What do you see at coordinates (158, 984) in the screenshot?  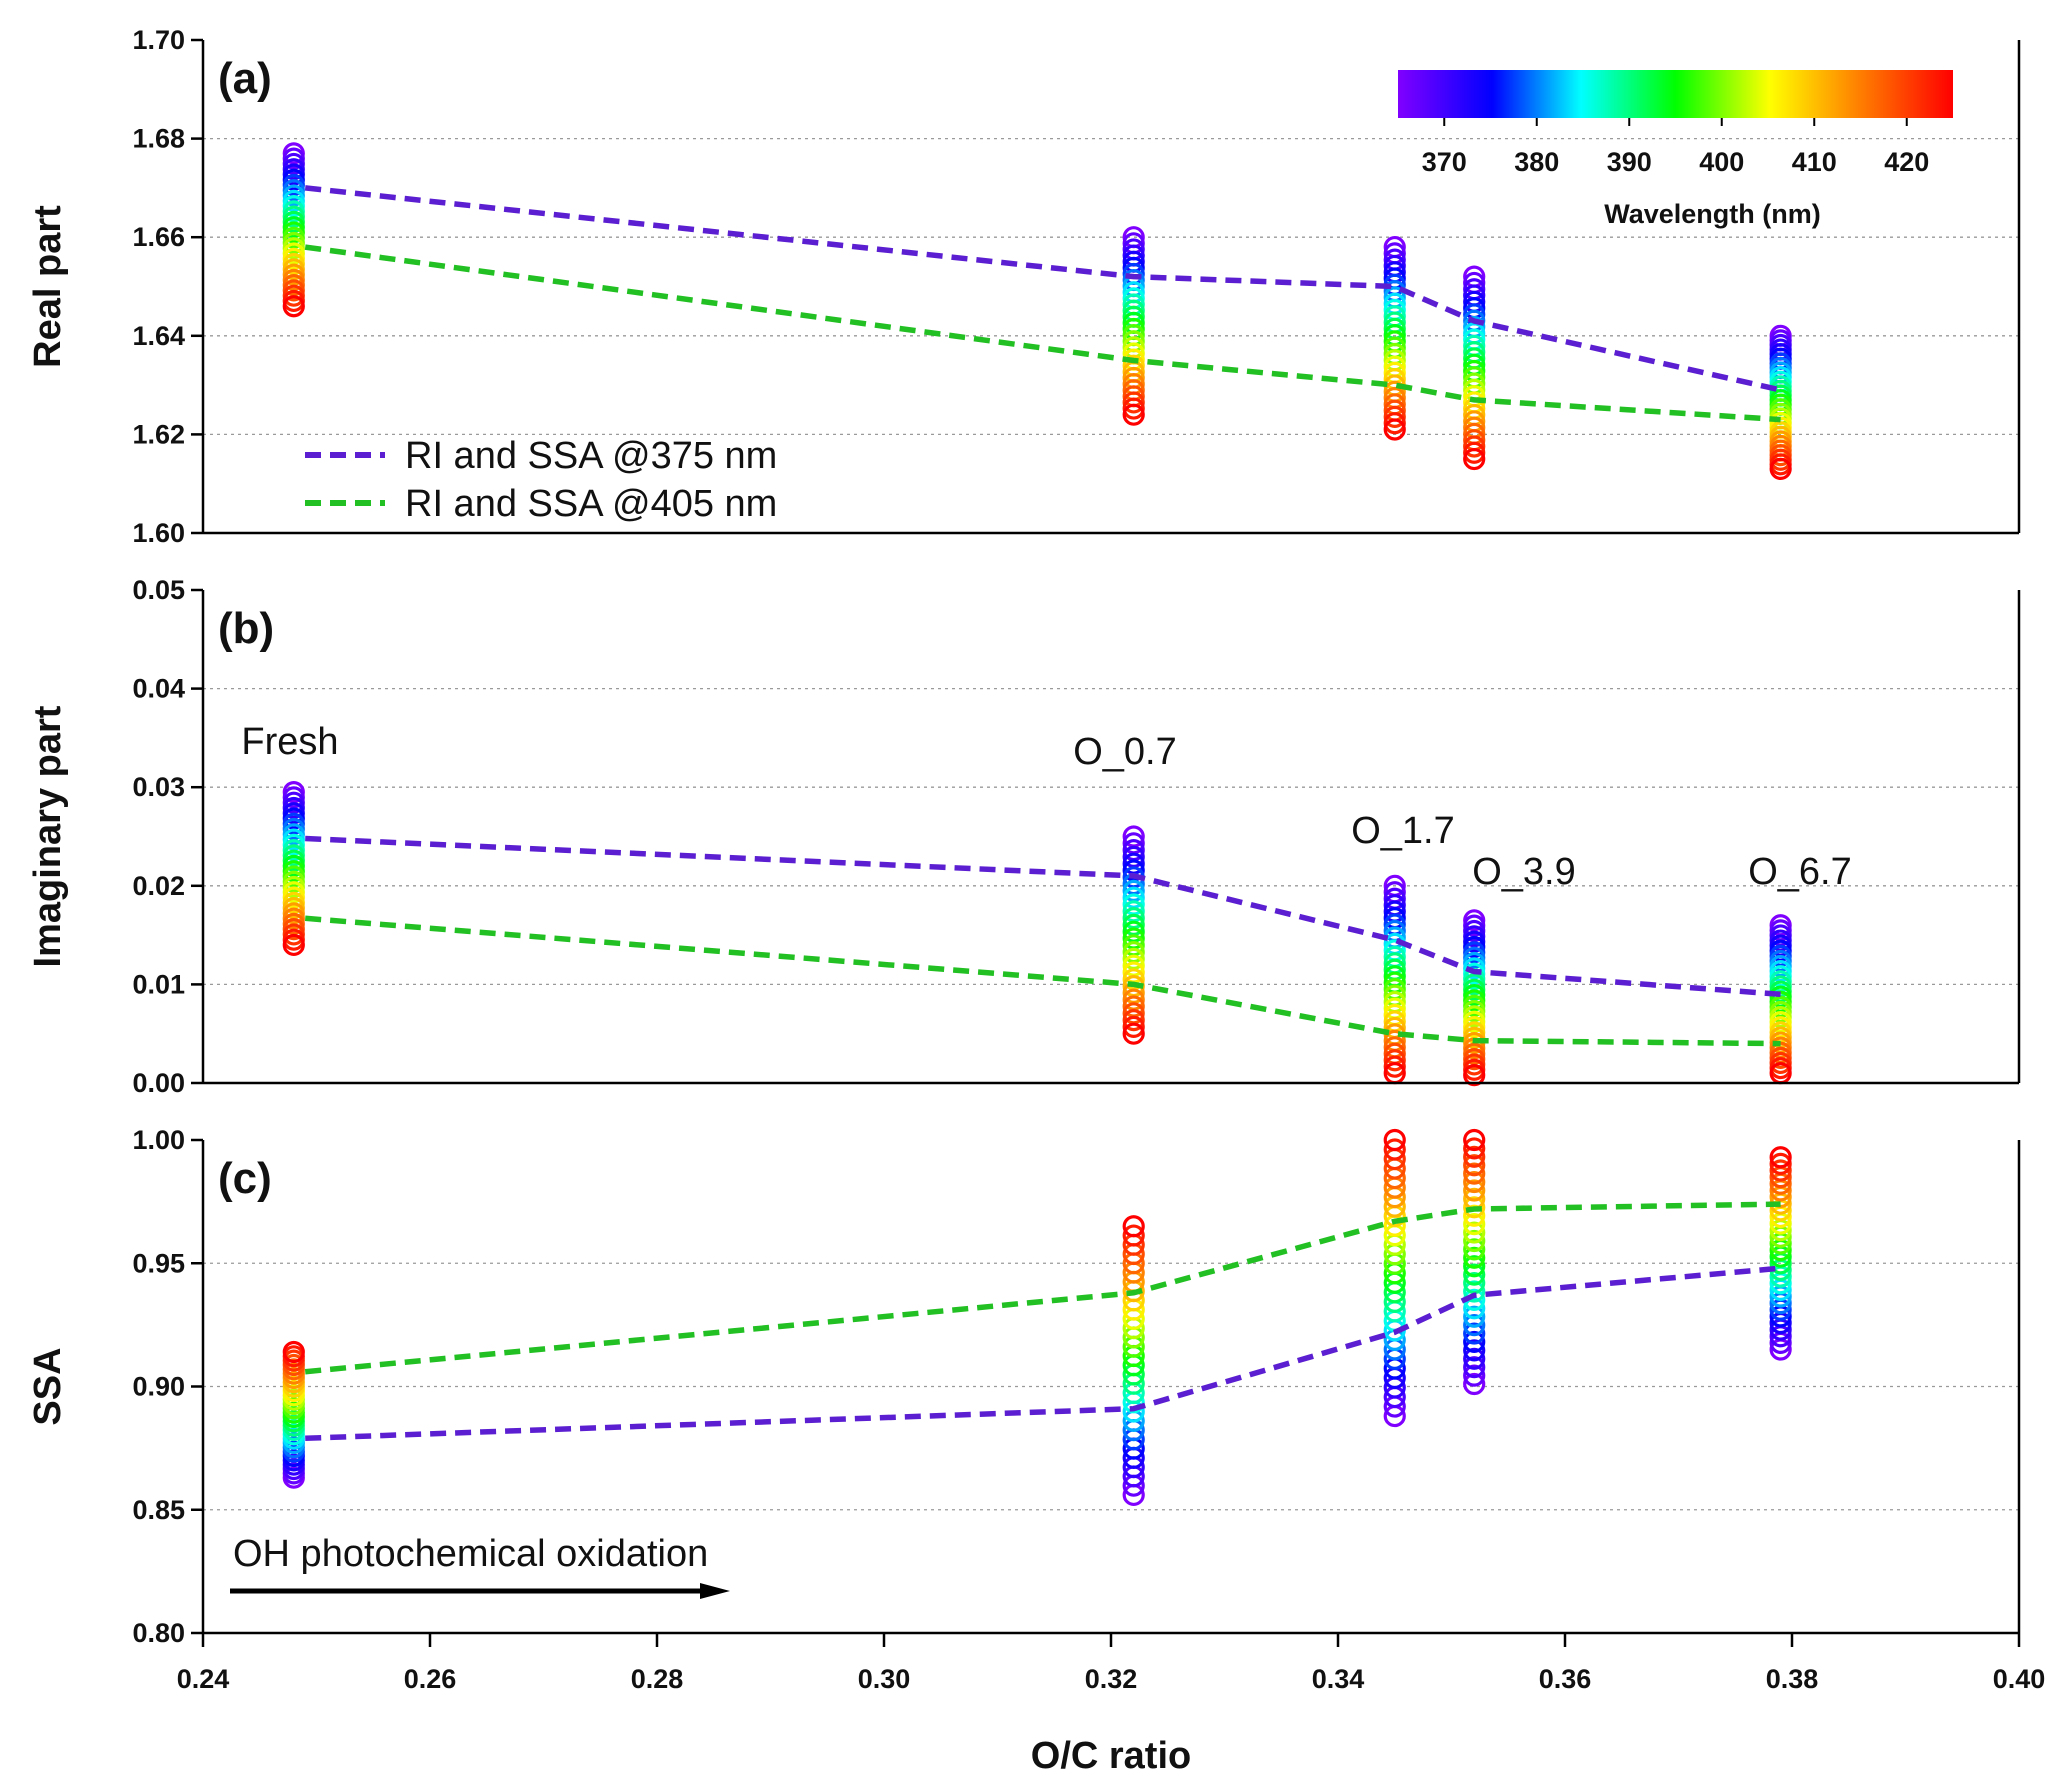 I see `y-tick-label: 0.01` at bounding box center [158, 984].